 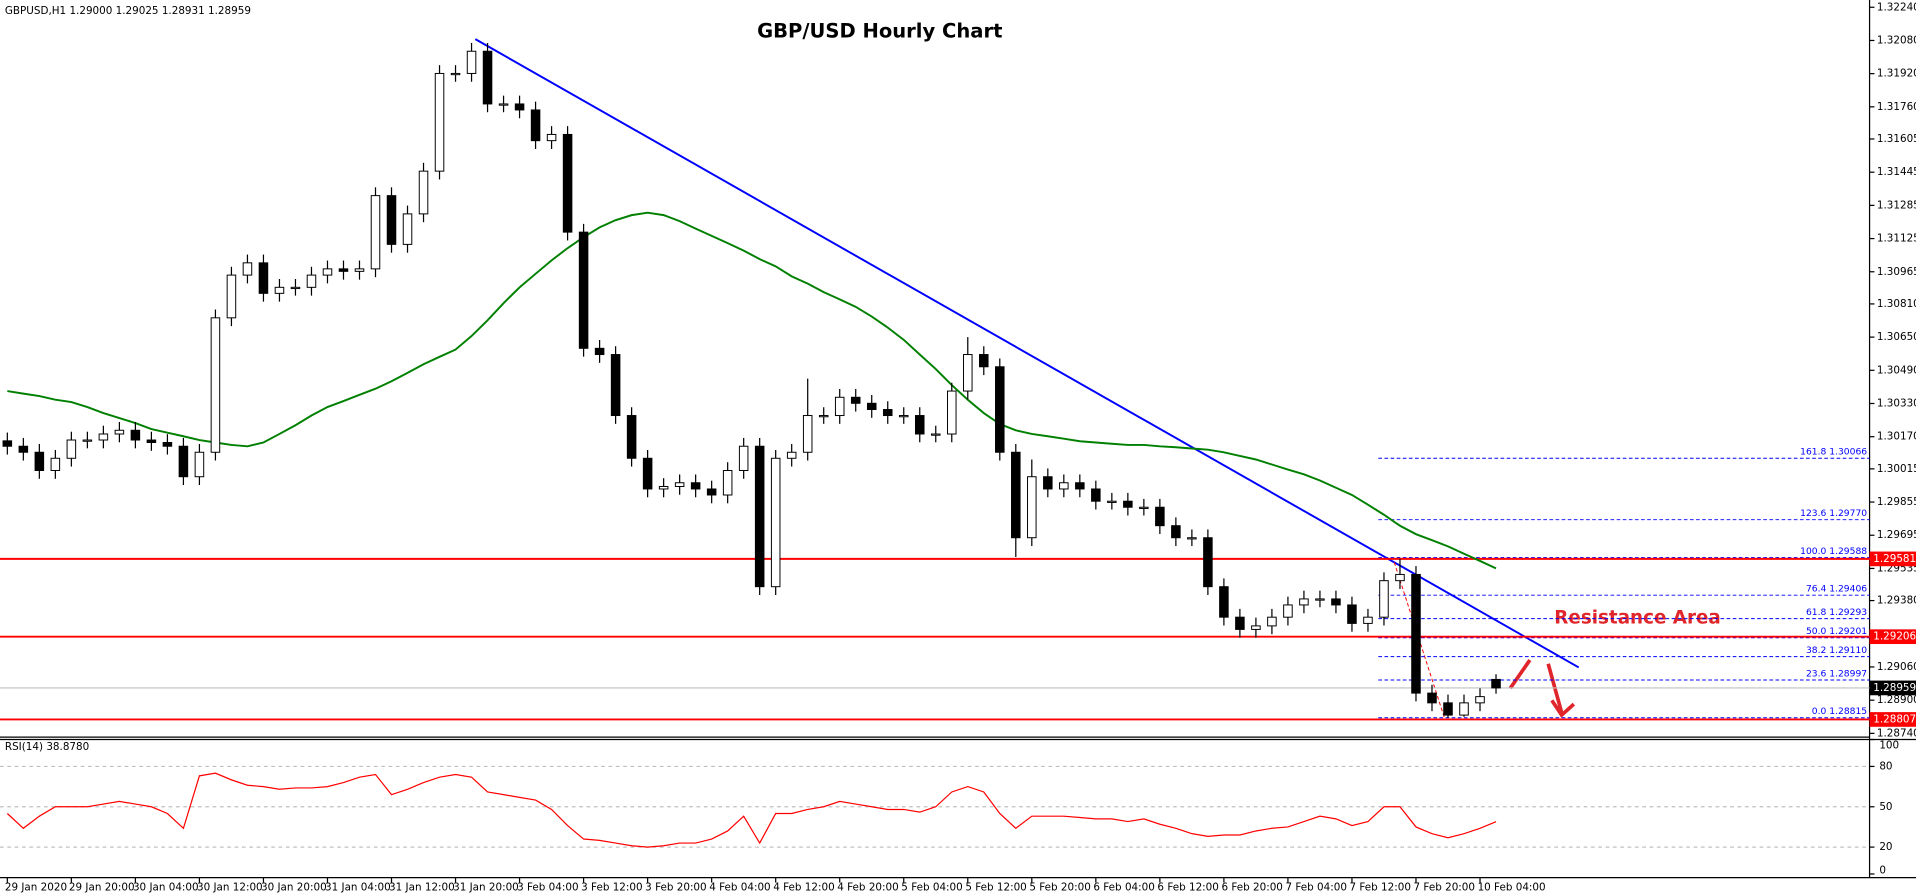 I want to click on annotation: Resistance Area, so click(x=1637, y=618).